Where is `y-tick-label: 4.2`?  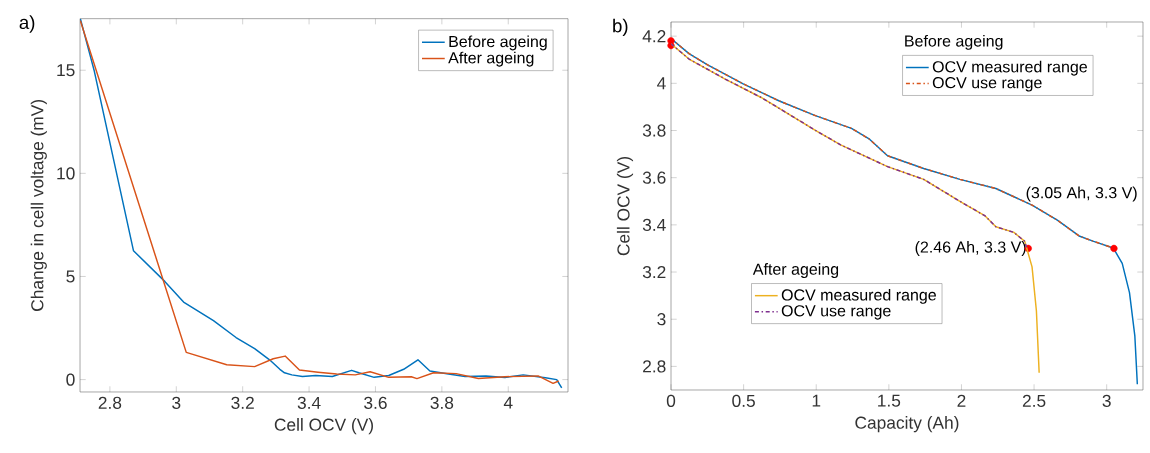
y-tick-label: 4.2 is located at coordinates (654, 36).